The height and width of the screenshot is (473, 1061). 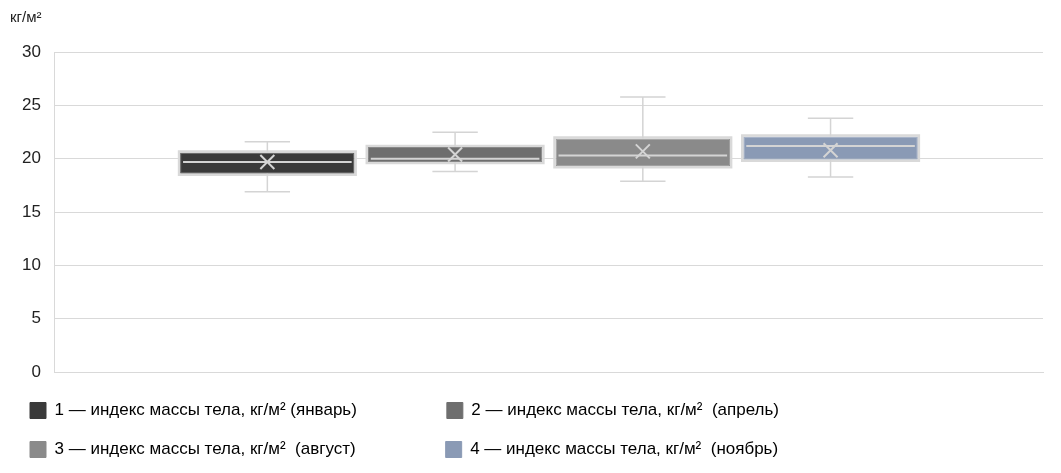 I want to click on y-tick-label: 25, so click(x=31, y=105).